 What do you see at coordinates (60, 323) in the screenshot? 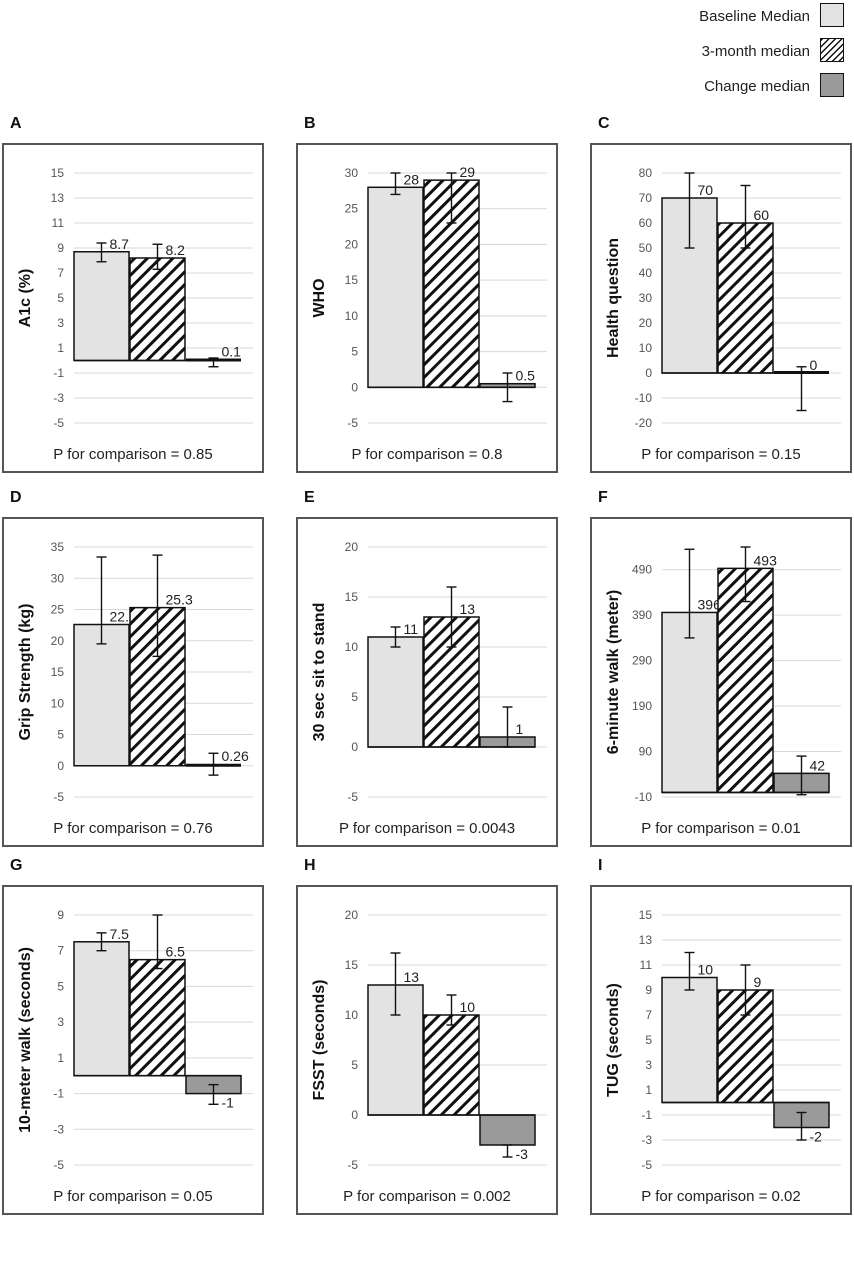
I see `y-tick-label: 3` at bounding box center [60, 323].